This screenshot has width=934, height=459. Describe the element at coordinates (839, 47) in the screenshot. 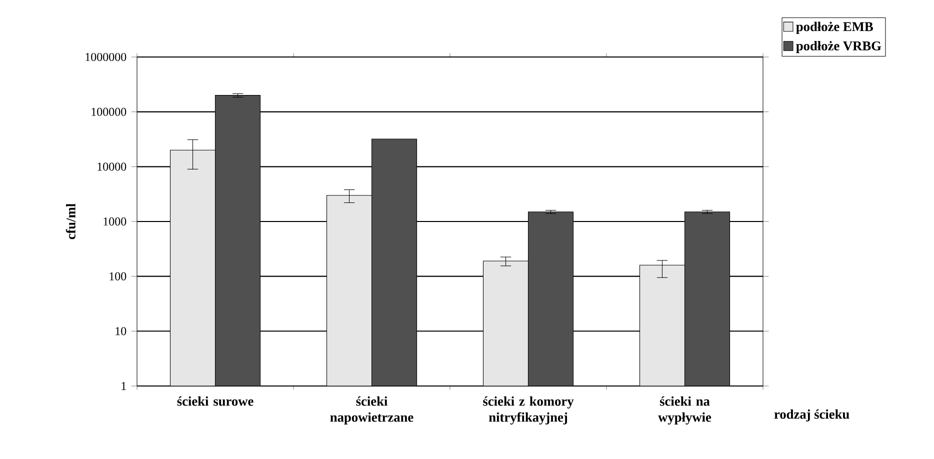

I see `legend-label: podłoże VRBG` at that location.